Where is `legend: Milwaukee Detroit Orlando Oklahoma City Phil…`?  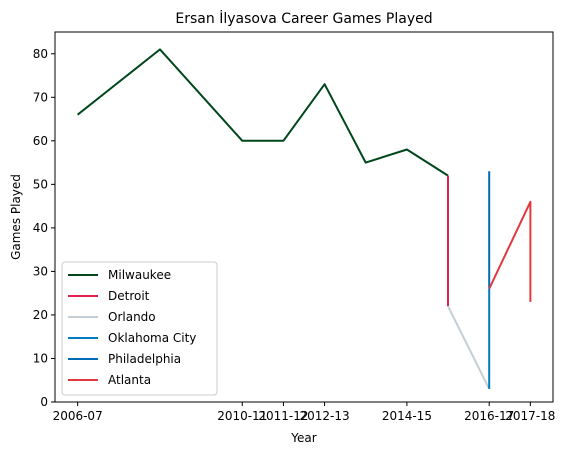 legend: Milwaukee Detroit Orlando Oklahoma City Phil… is located at coordinates (139, 328).